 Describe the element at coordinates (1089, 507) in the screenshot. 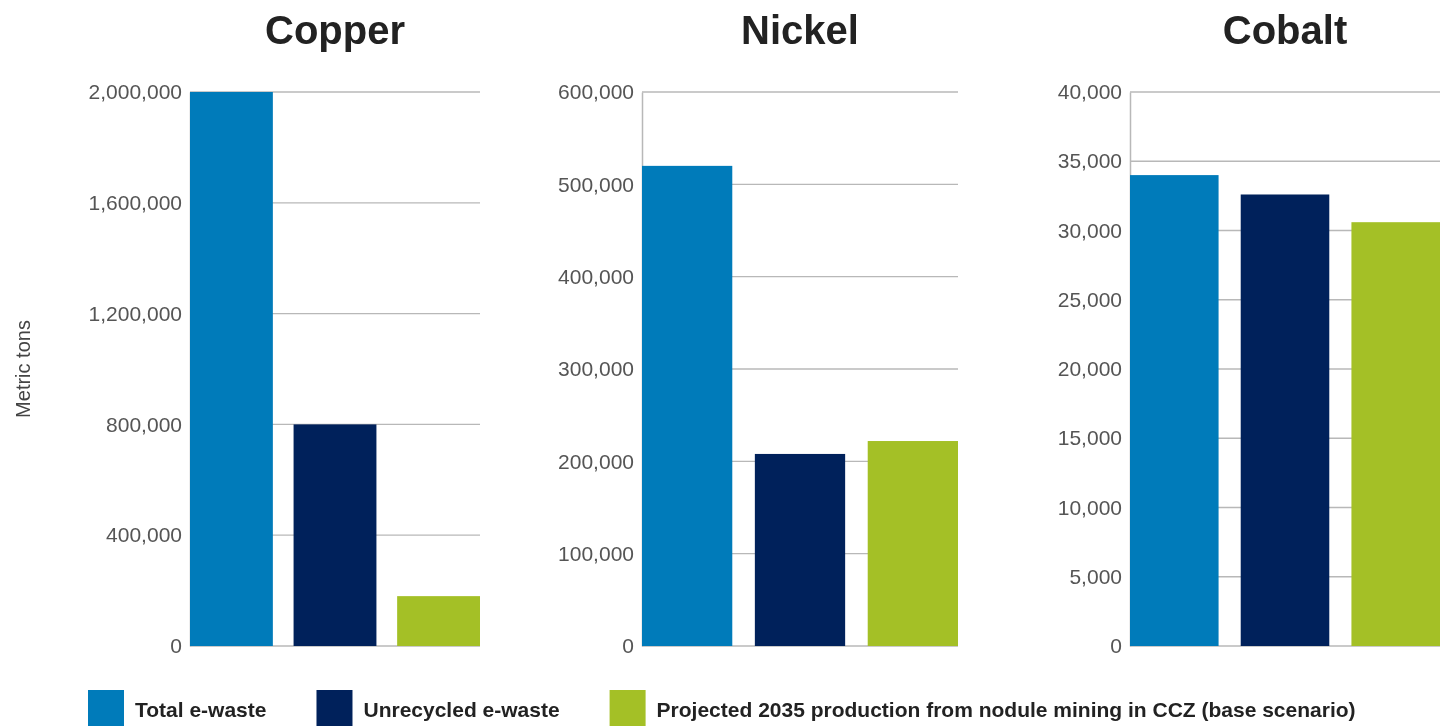

I see `y-tick-label: 10,000` at that location.